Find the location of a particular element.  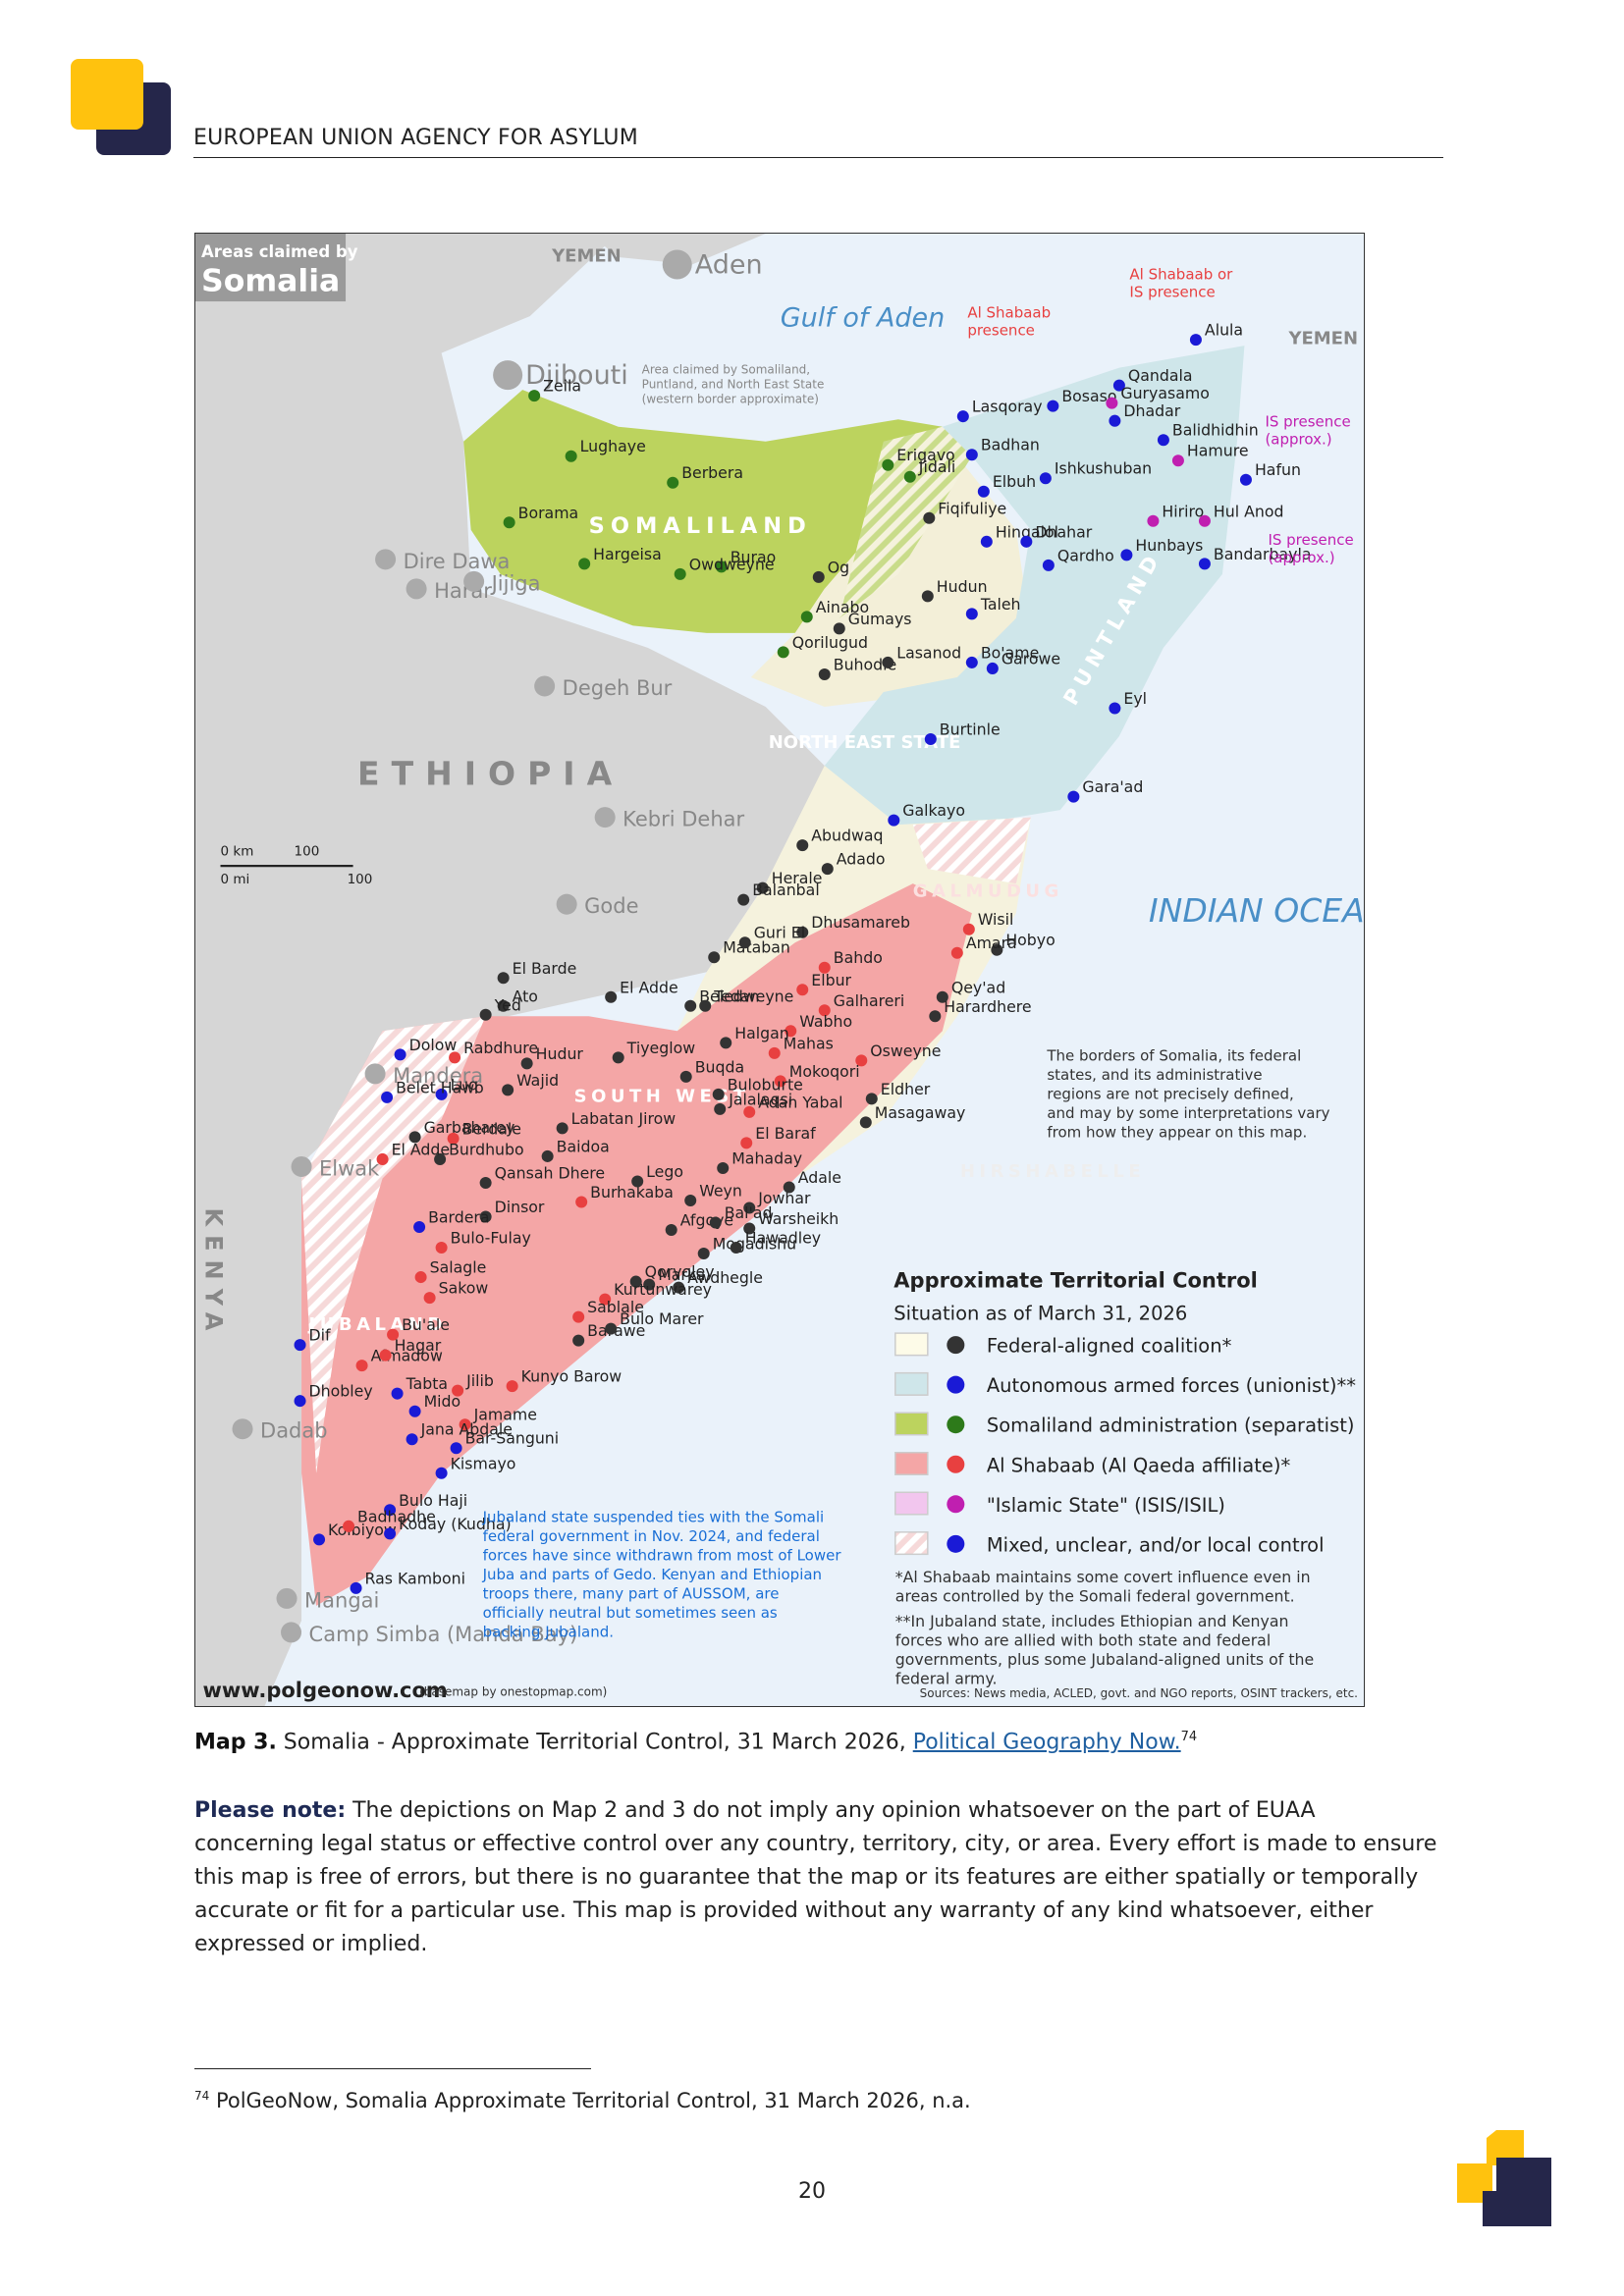

corner-box is located at coordinates (271, 268).